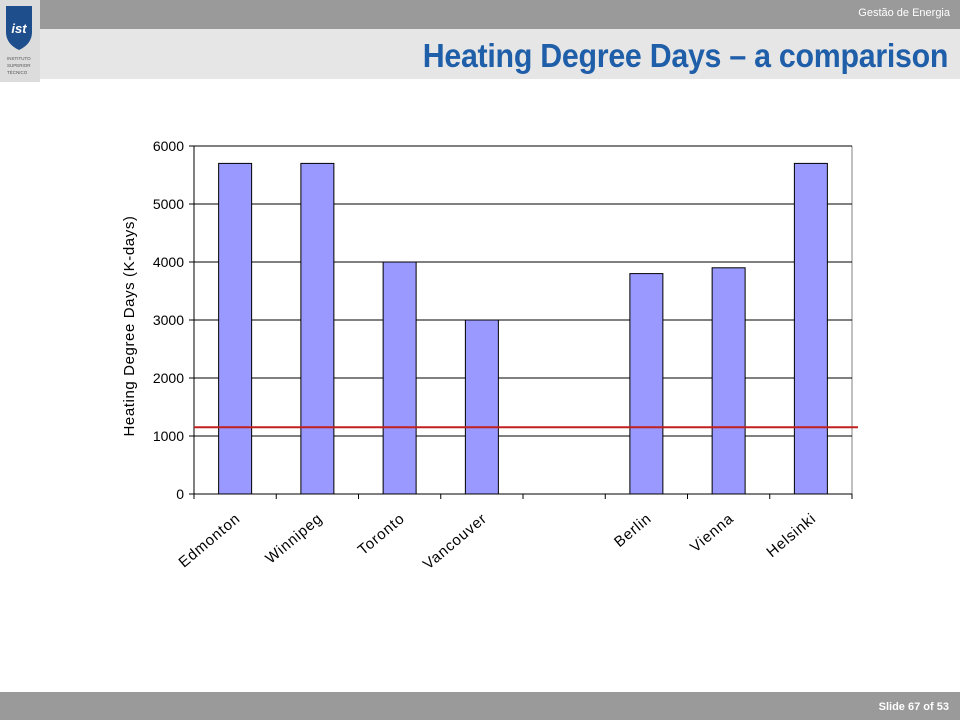  Describe the element at coordinates (633, 530) in the screenshot. I see `x-tick-label: Berlin` at that location.